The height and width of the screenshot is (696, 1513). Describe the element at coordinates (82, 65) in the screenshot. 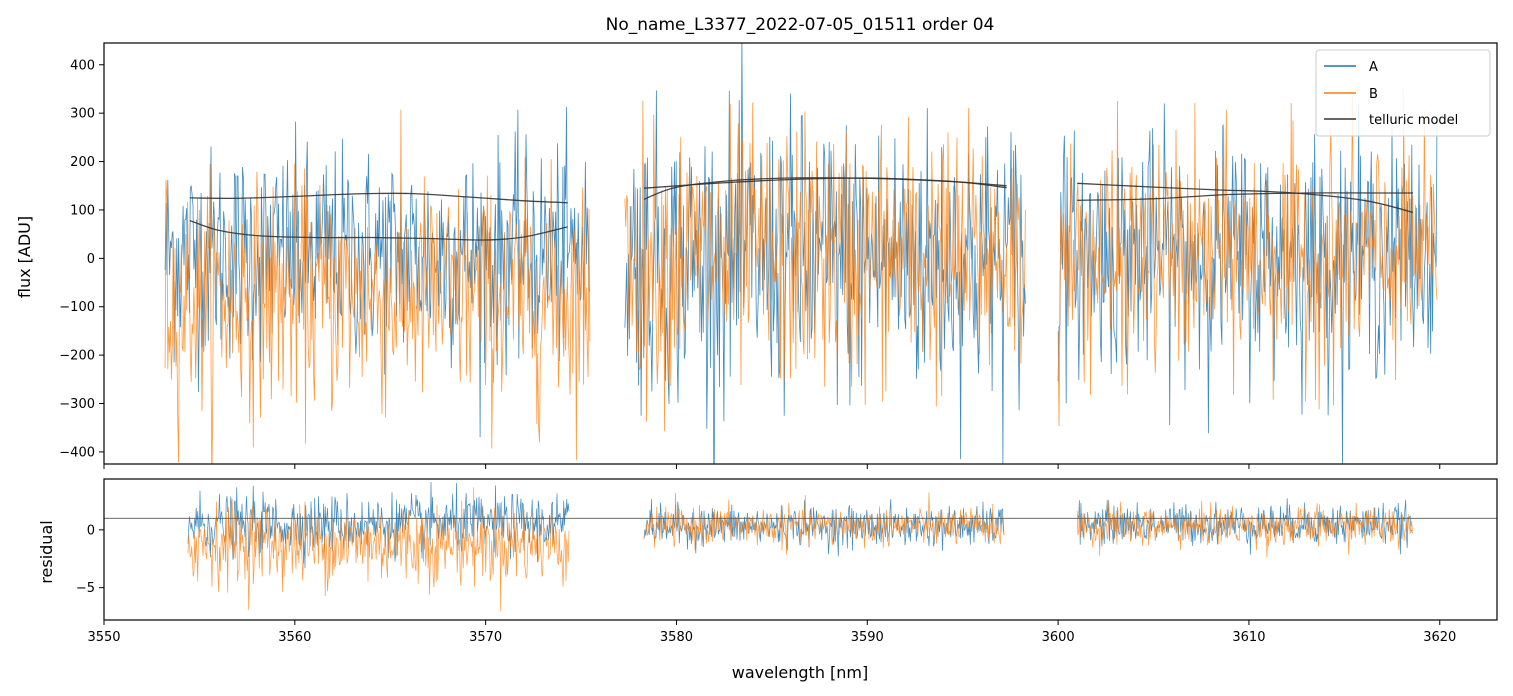

I see `flux-y-tick-label: 400` at that location.